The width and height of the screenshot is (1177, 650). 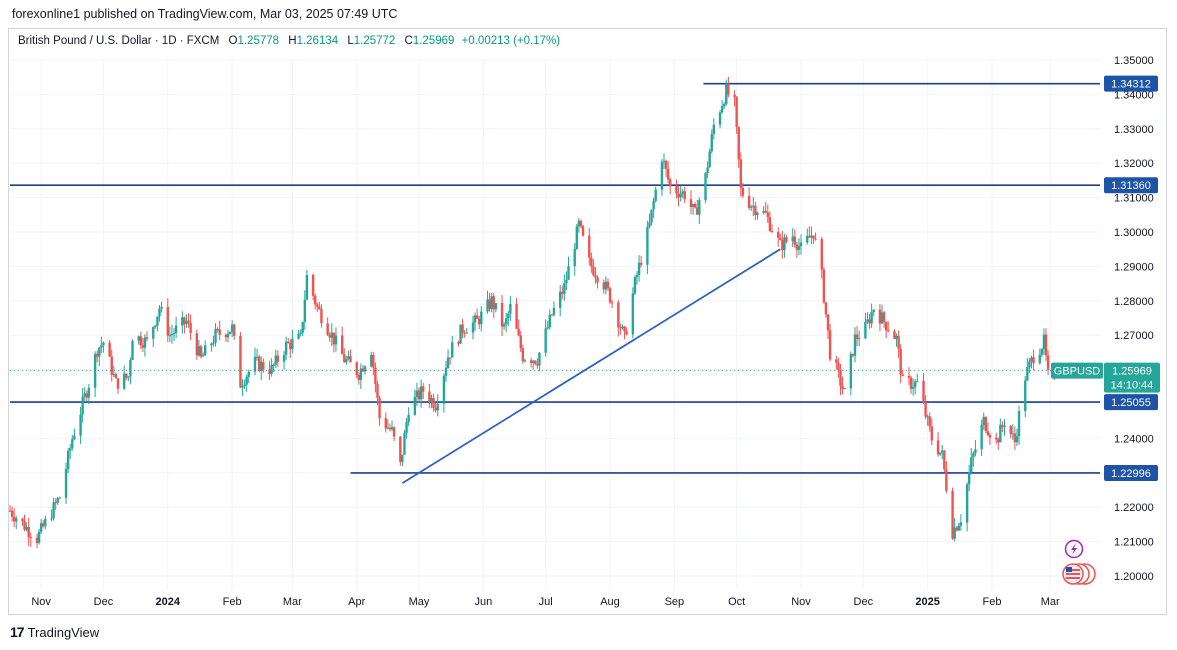 I want to click on us-flag-event-icon, so click(x=1079, y=574).